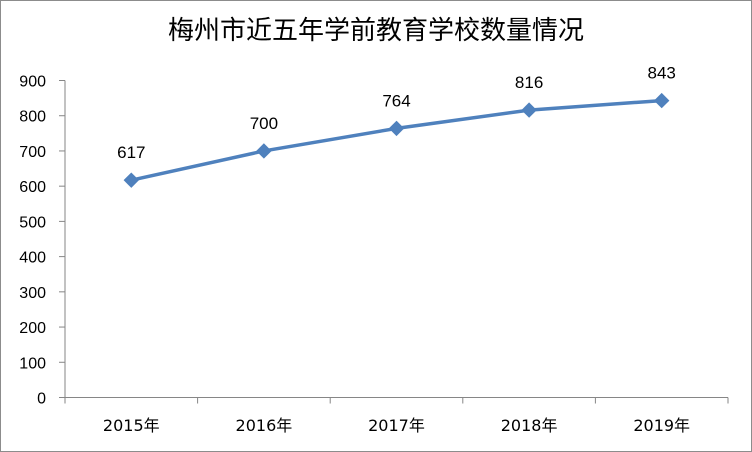 The image size is (752, 452). Describe the element at coordinates (32, 187) in the screenshot. I see `y-tick-label: 600` at that location.